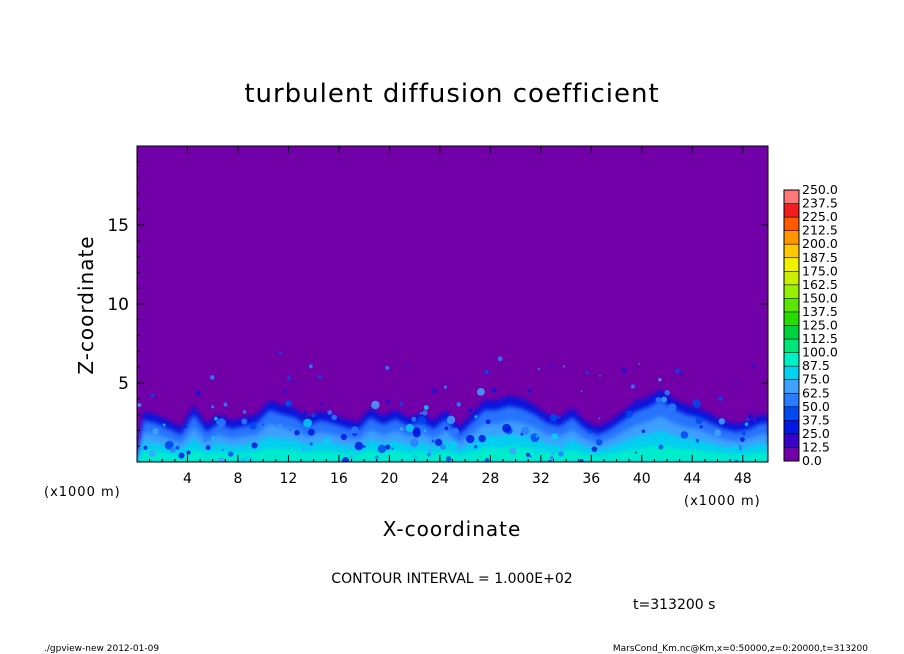 This screenshot has width=904, height=654. Describe the element at coordinates (440, 479) in the screenshot. I see `x-tick-label: 24` at that location.